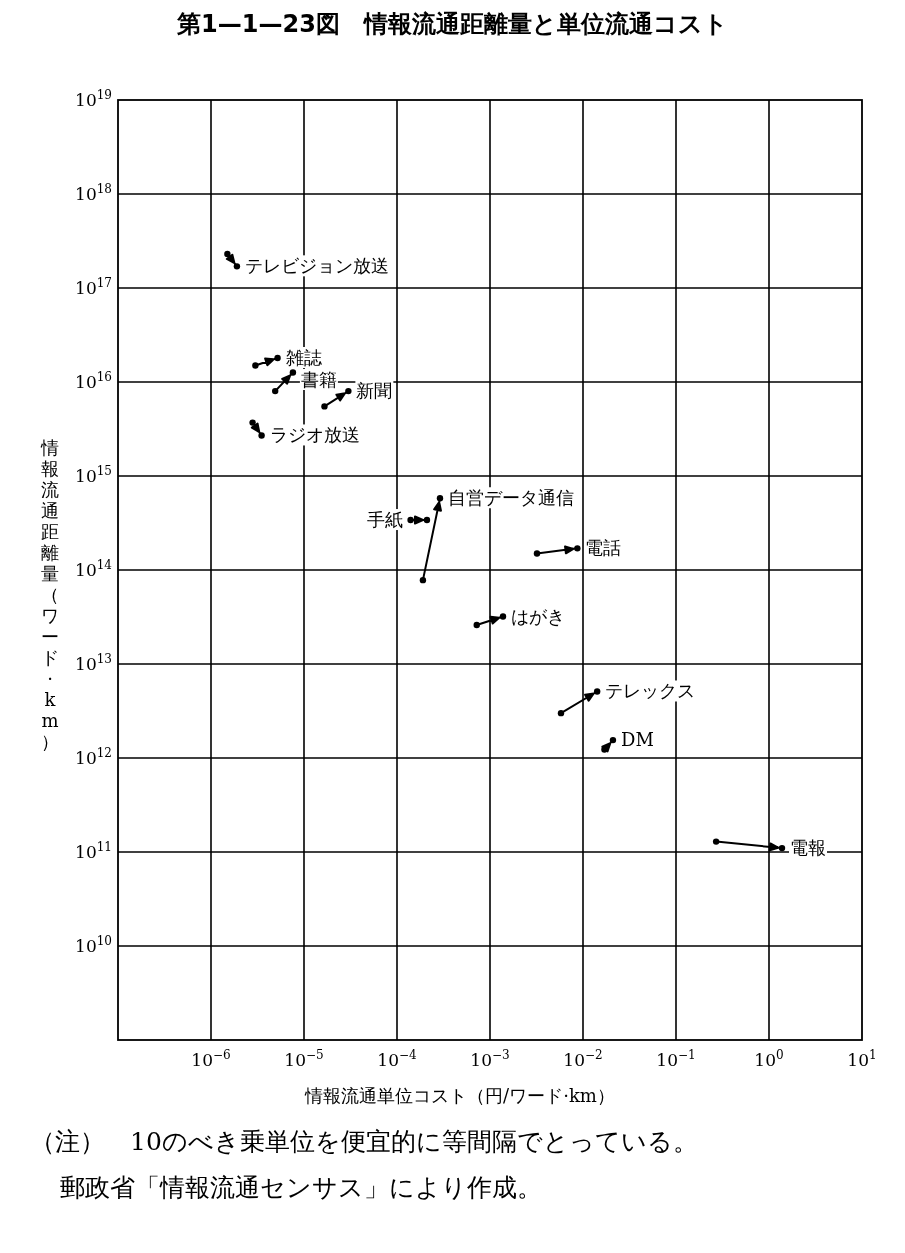 The height and width of the screenshot is (1253, 905). What do you see at coordinates (93, 381) in the screenshot?
I see `y-tick-label: 10$^{16}$` at bounding box center [93, 381].